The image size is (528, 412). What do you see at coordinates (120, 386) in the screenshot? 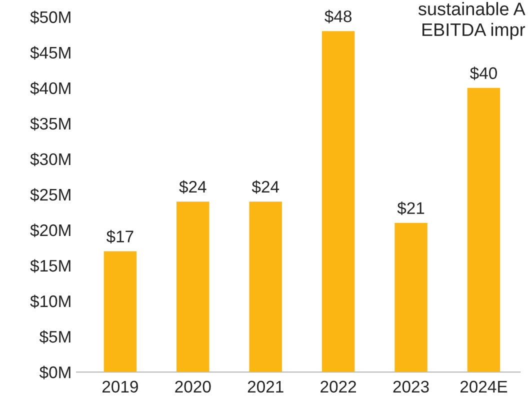
I see `x-tick-label: 2019` at bounding box center [120, 386].